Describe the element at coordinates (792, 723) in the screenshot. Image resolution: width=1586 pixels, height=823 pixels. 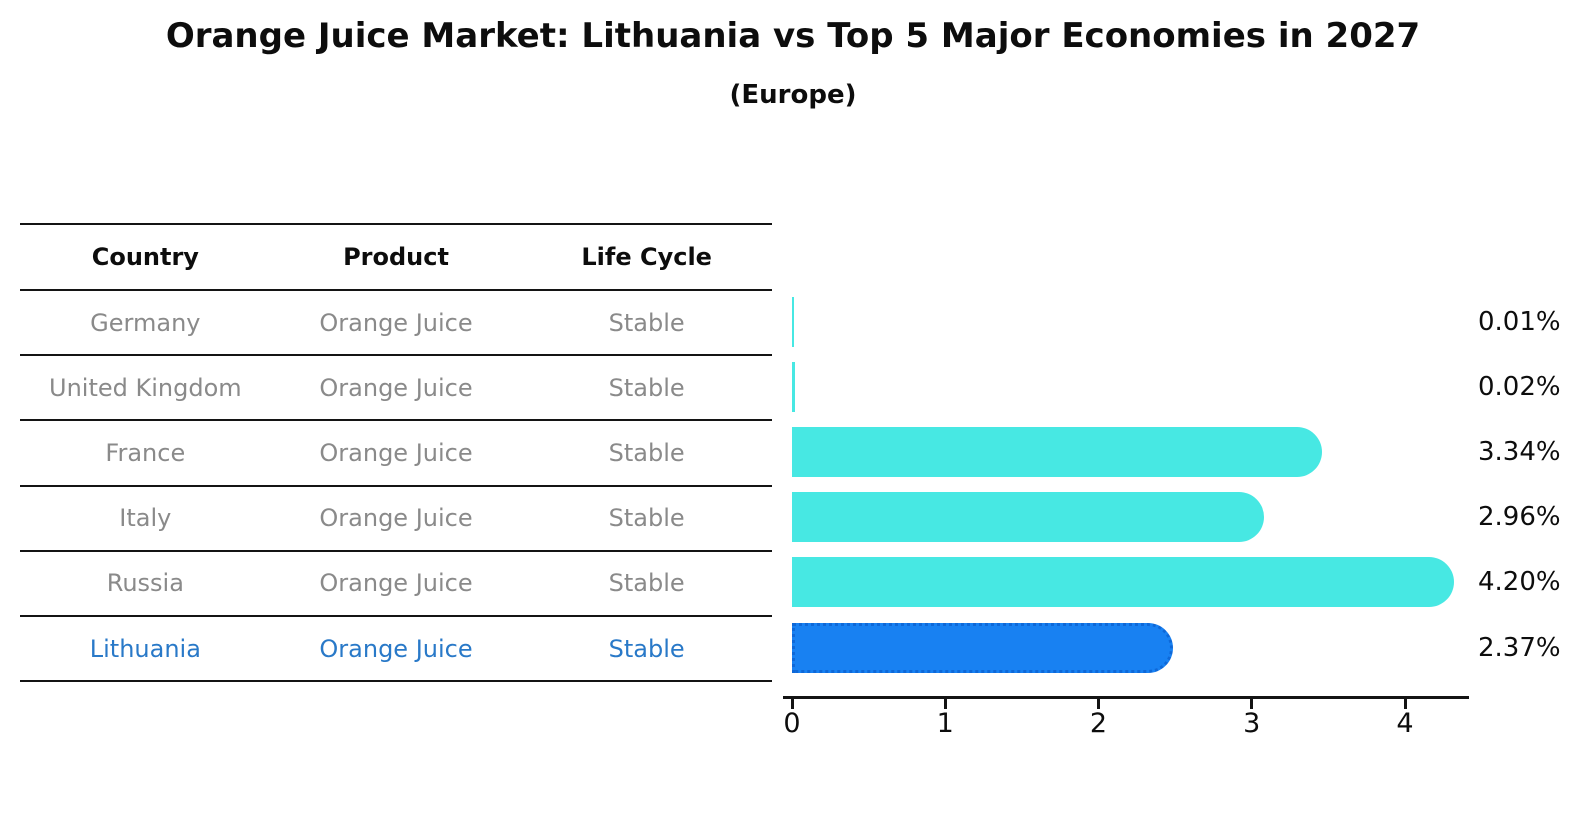
I see `x-axis-tick-label: 0` at that location.